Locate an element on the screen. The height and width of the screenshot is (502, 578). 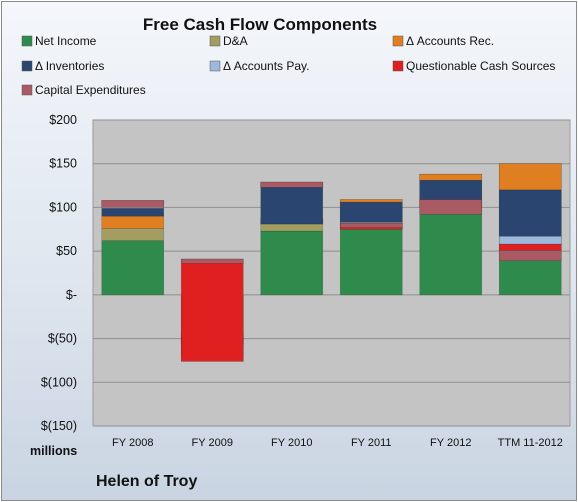
x-tick-label: FY 2011 is located at coordinates (371, 443).